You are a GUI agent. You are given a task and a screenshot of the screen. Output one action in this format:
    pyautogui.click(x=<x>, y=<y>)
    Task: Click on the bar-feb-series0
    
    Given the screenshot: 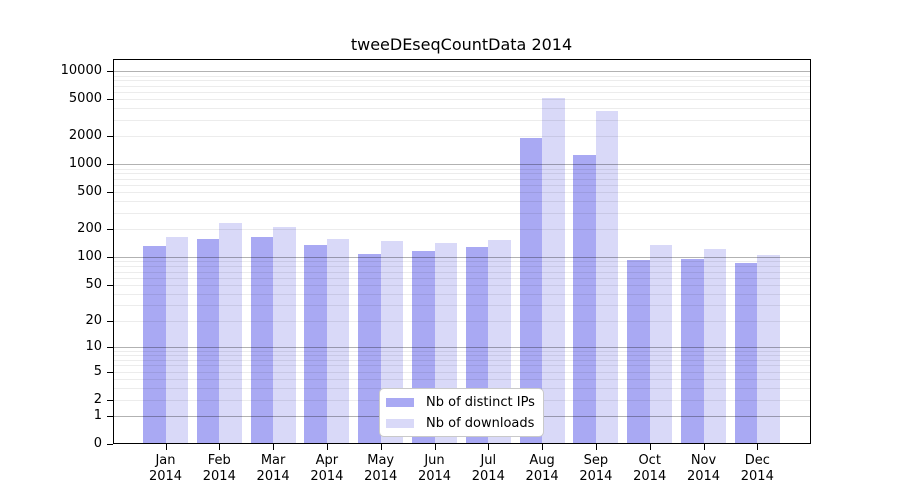 What is the action you would take?
    pyautogui.click(x=208, y=341)
    